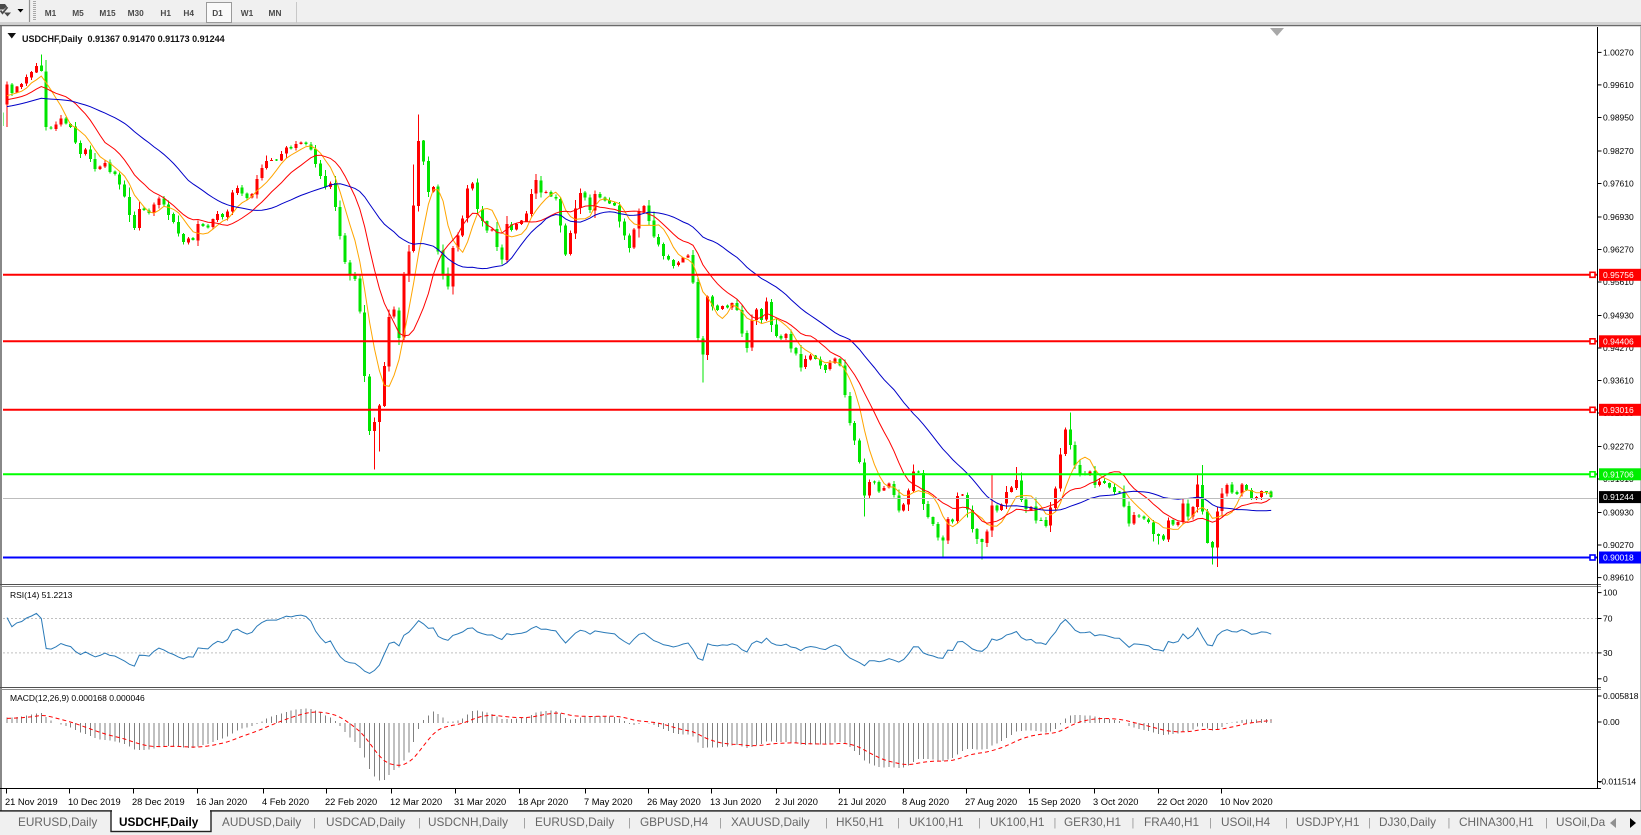 This screenshot has height=835, width=1641. What do you see at coordinates (261, 822) in the screenshot?
I see `svg-text: AUDUSD,Daily` at bounding box center [261, 822].